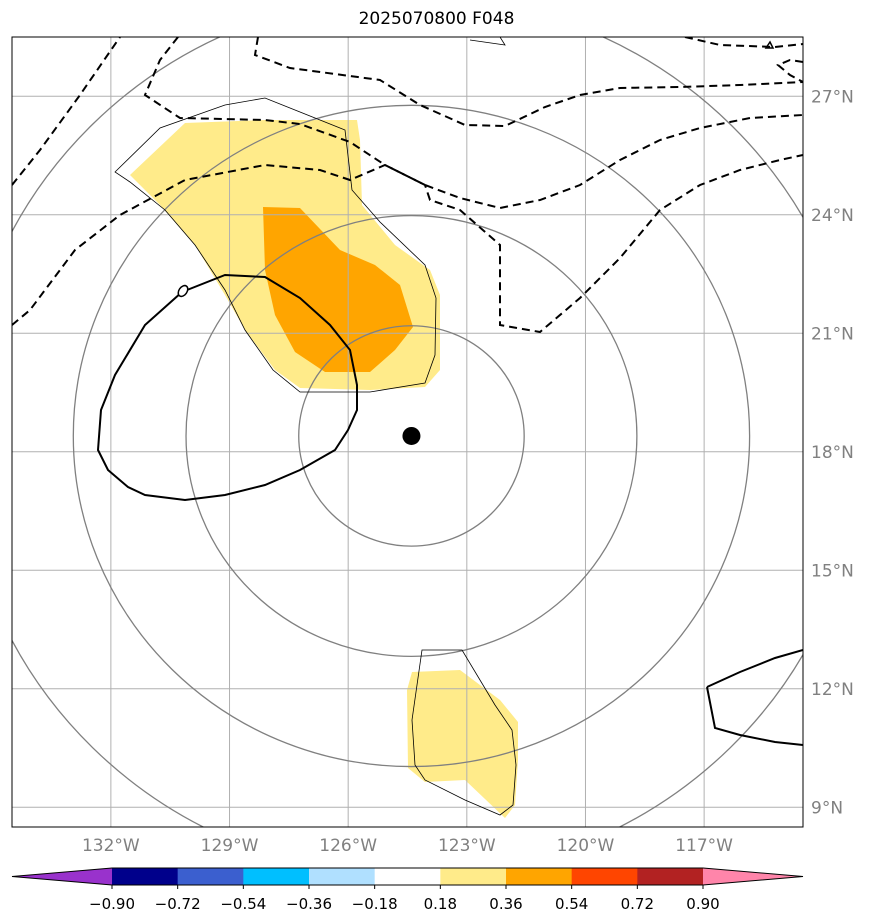  Describe the element at coordinates (832, 216) in the screenshot. I see `lat-label-5: 24°N` at that location.